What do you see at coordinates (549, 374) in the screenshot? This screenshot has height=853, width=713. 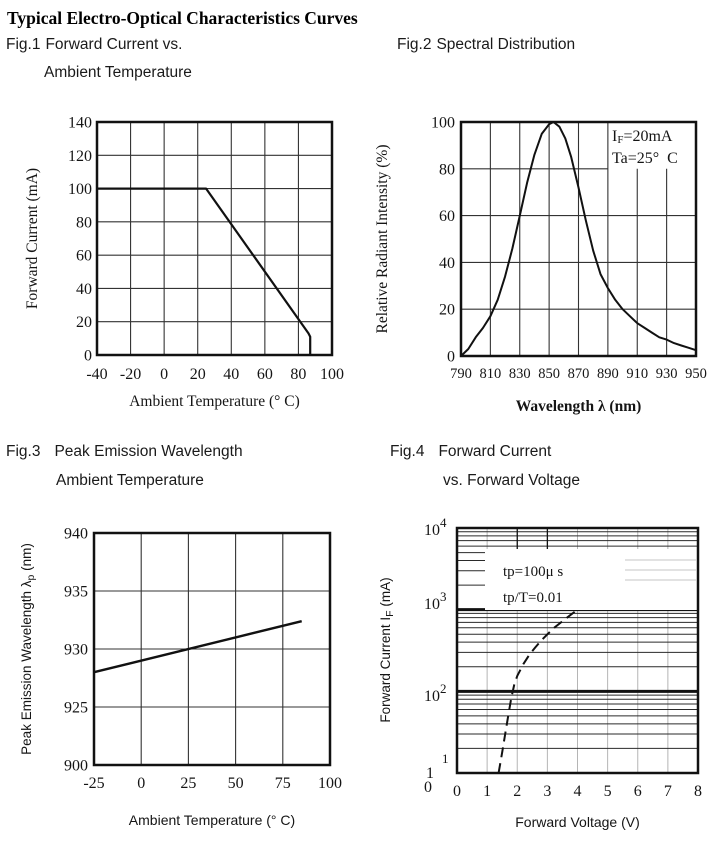 I see `x-tick-label: 850` at bounding box center [549, 374].